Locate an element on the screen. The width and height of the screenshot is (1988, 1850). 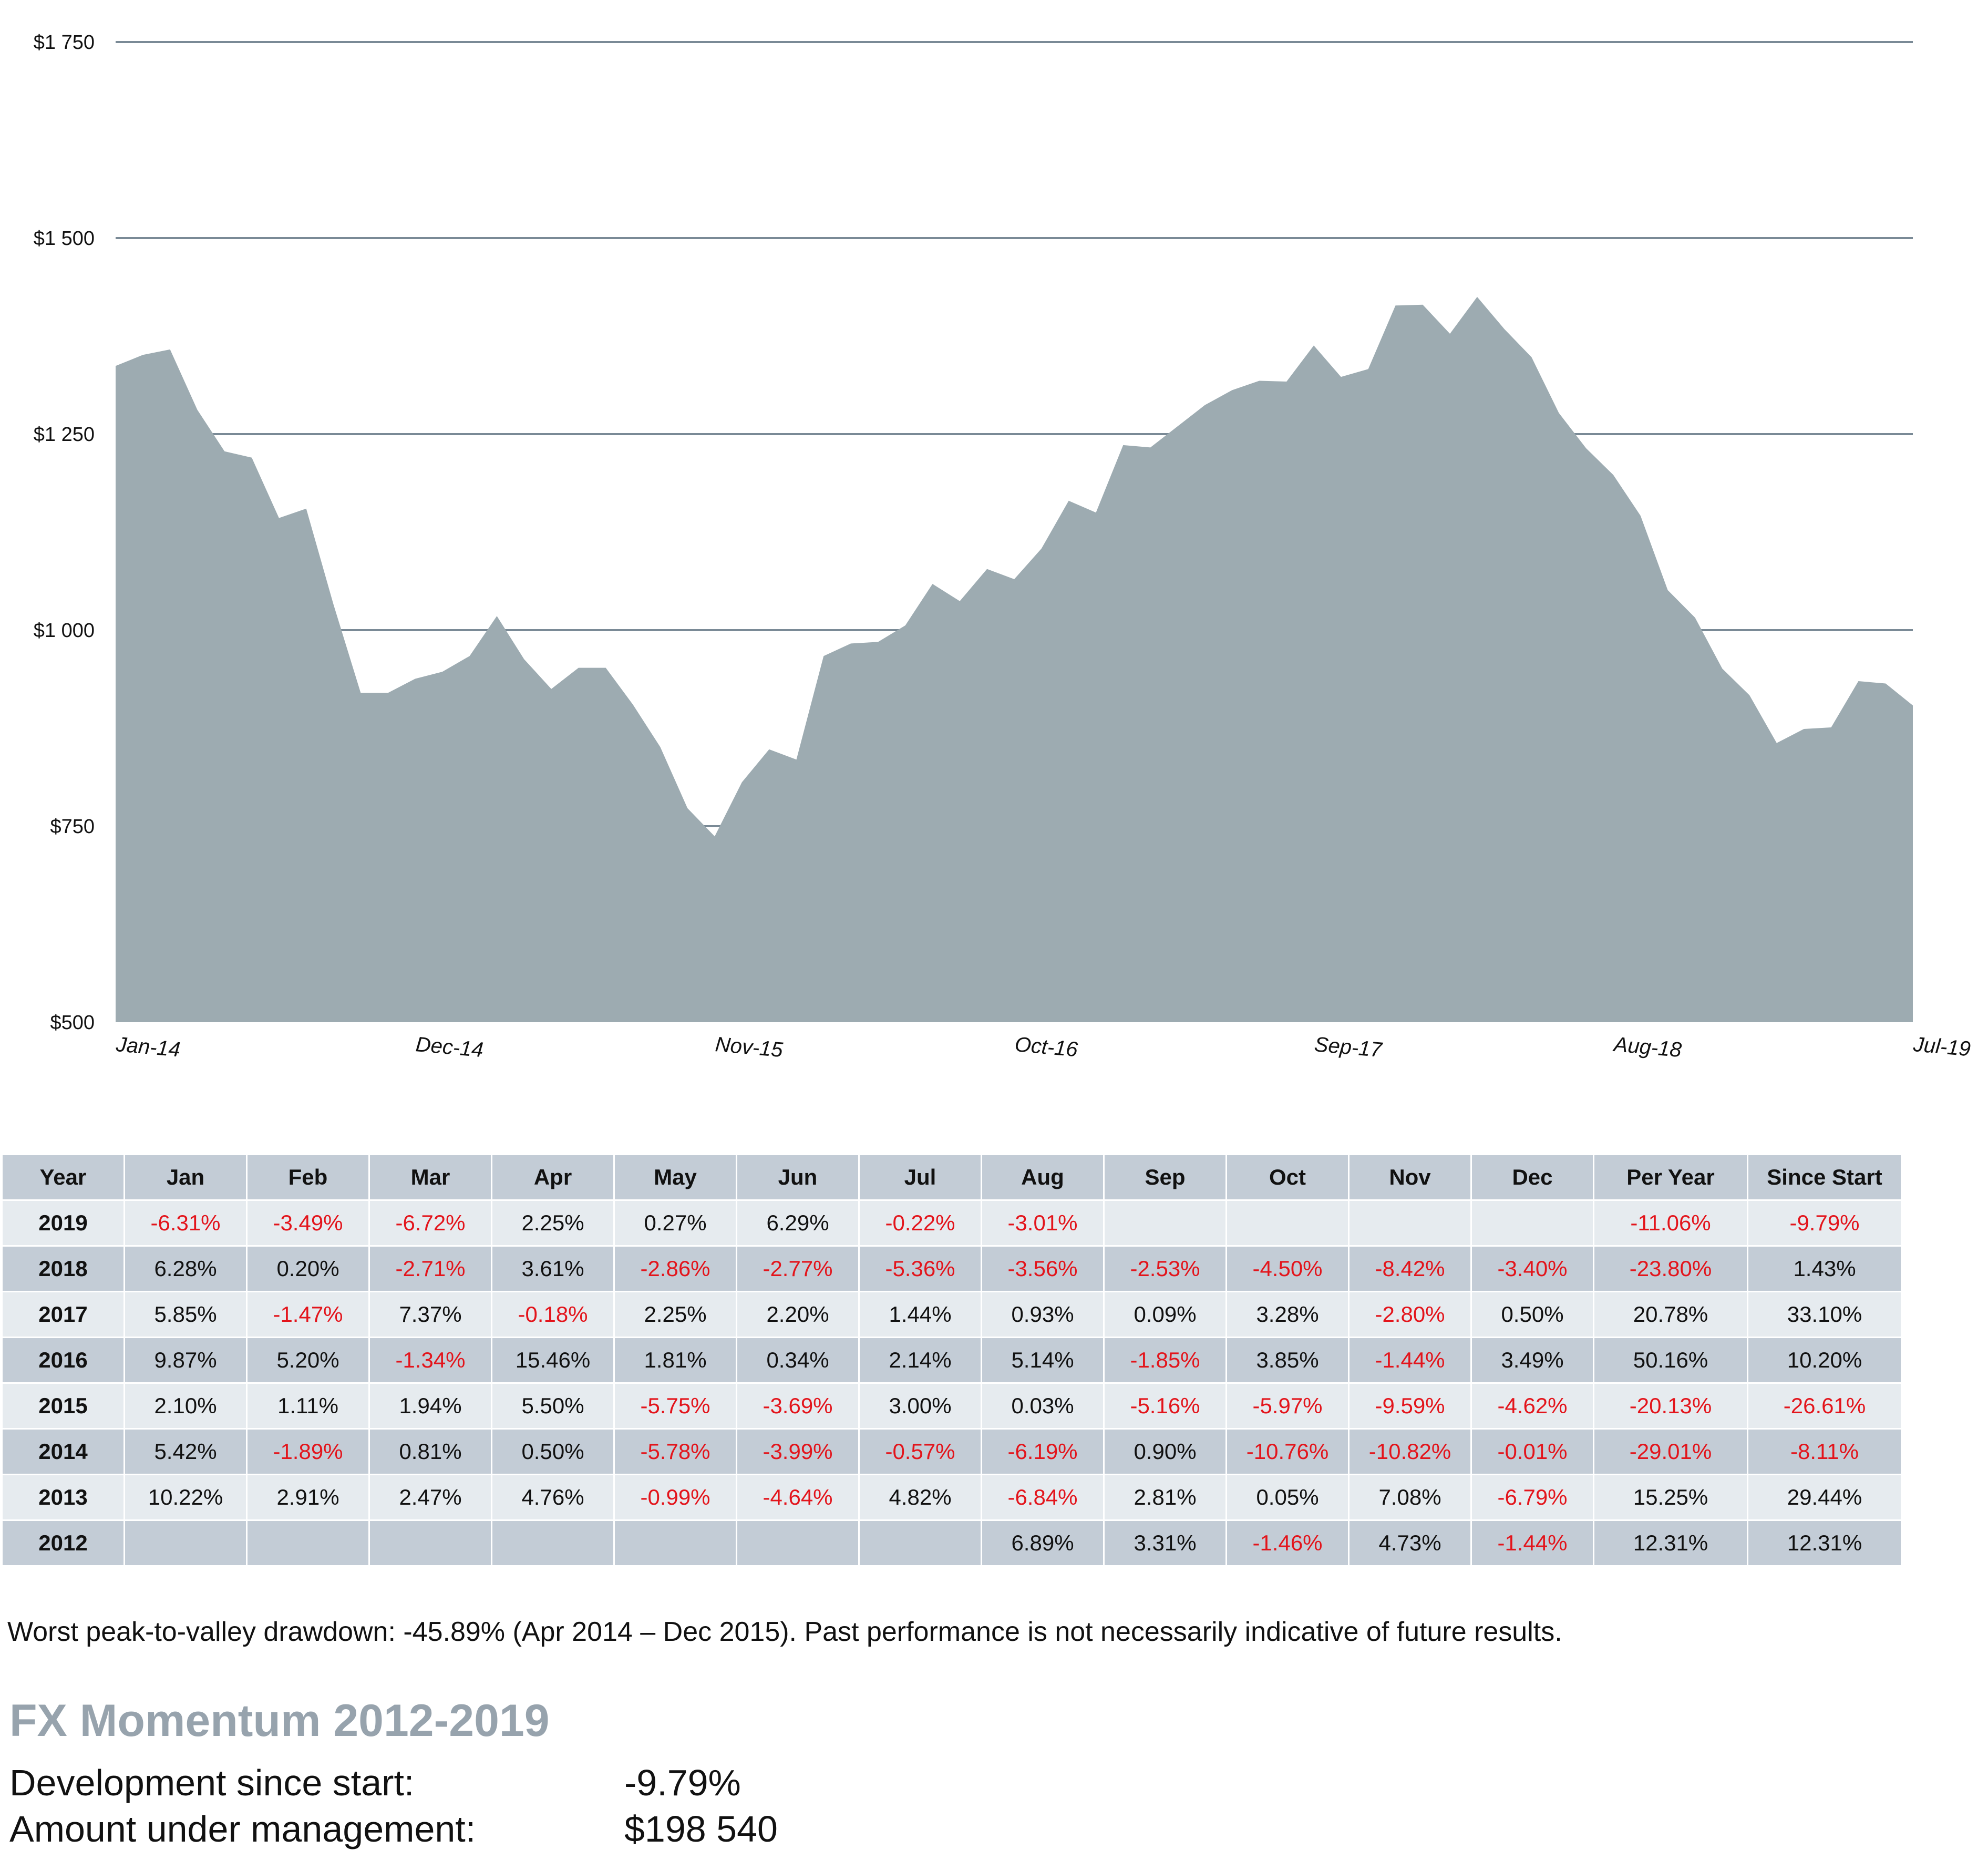
column-header: Dec is located at coordinates (1532, 1177).